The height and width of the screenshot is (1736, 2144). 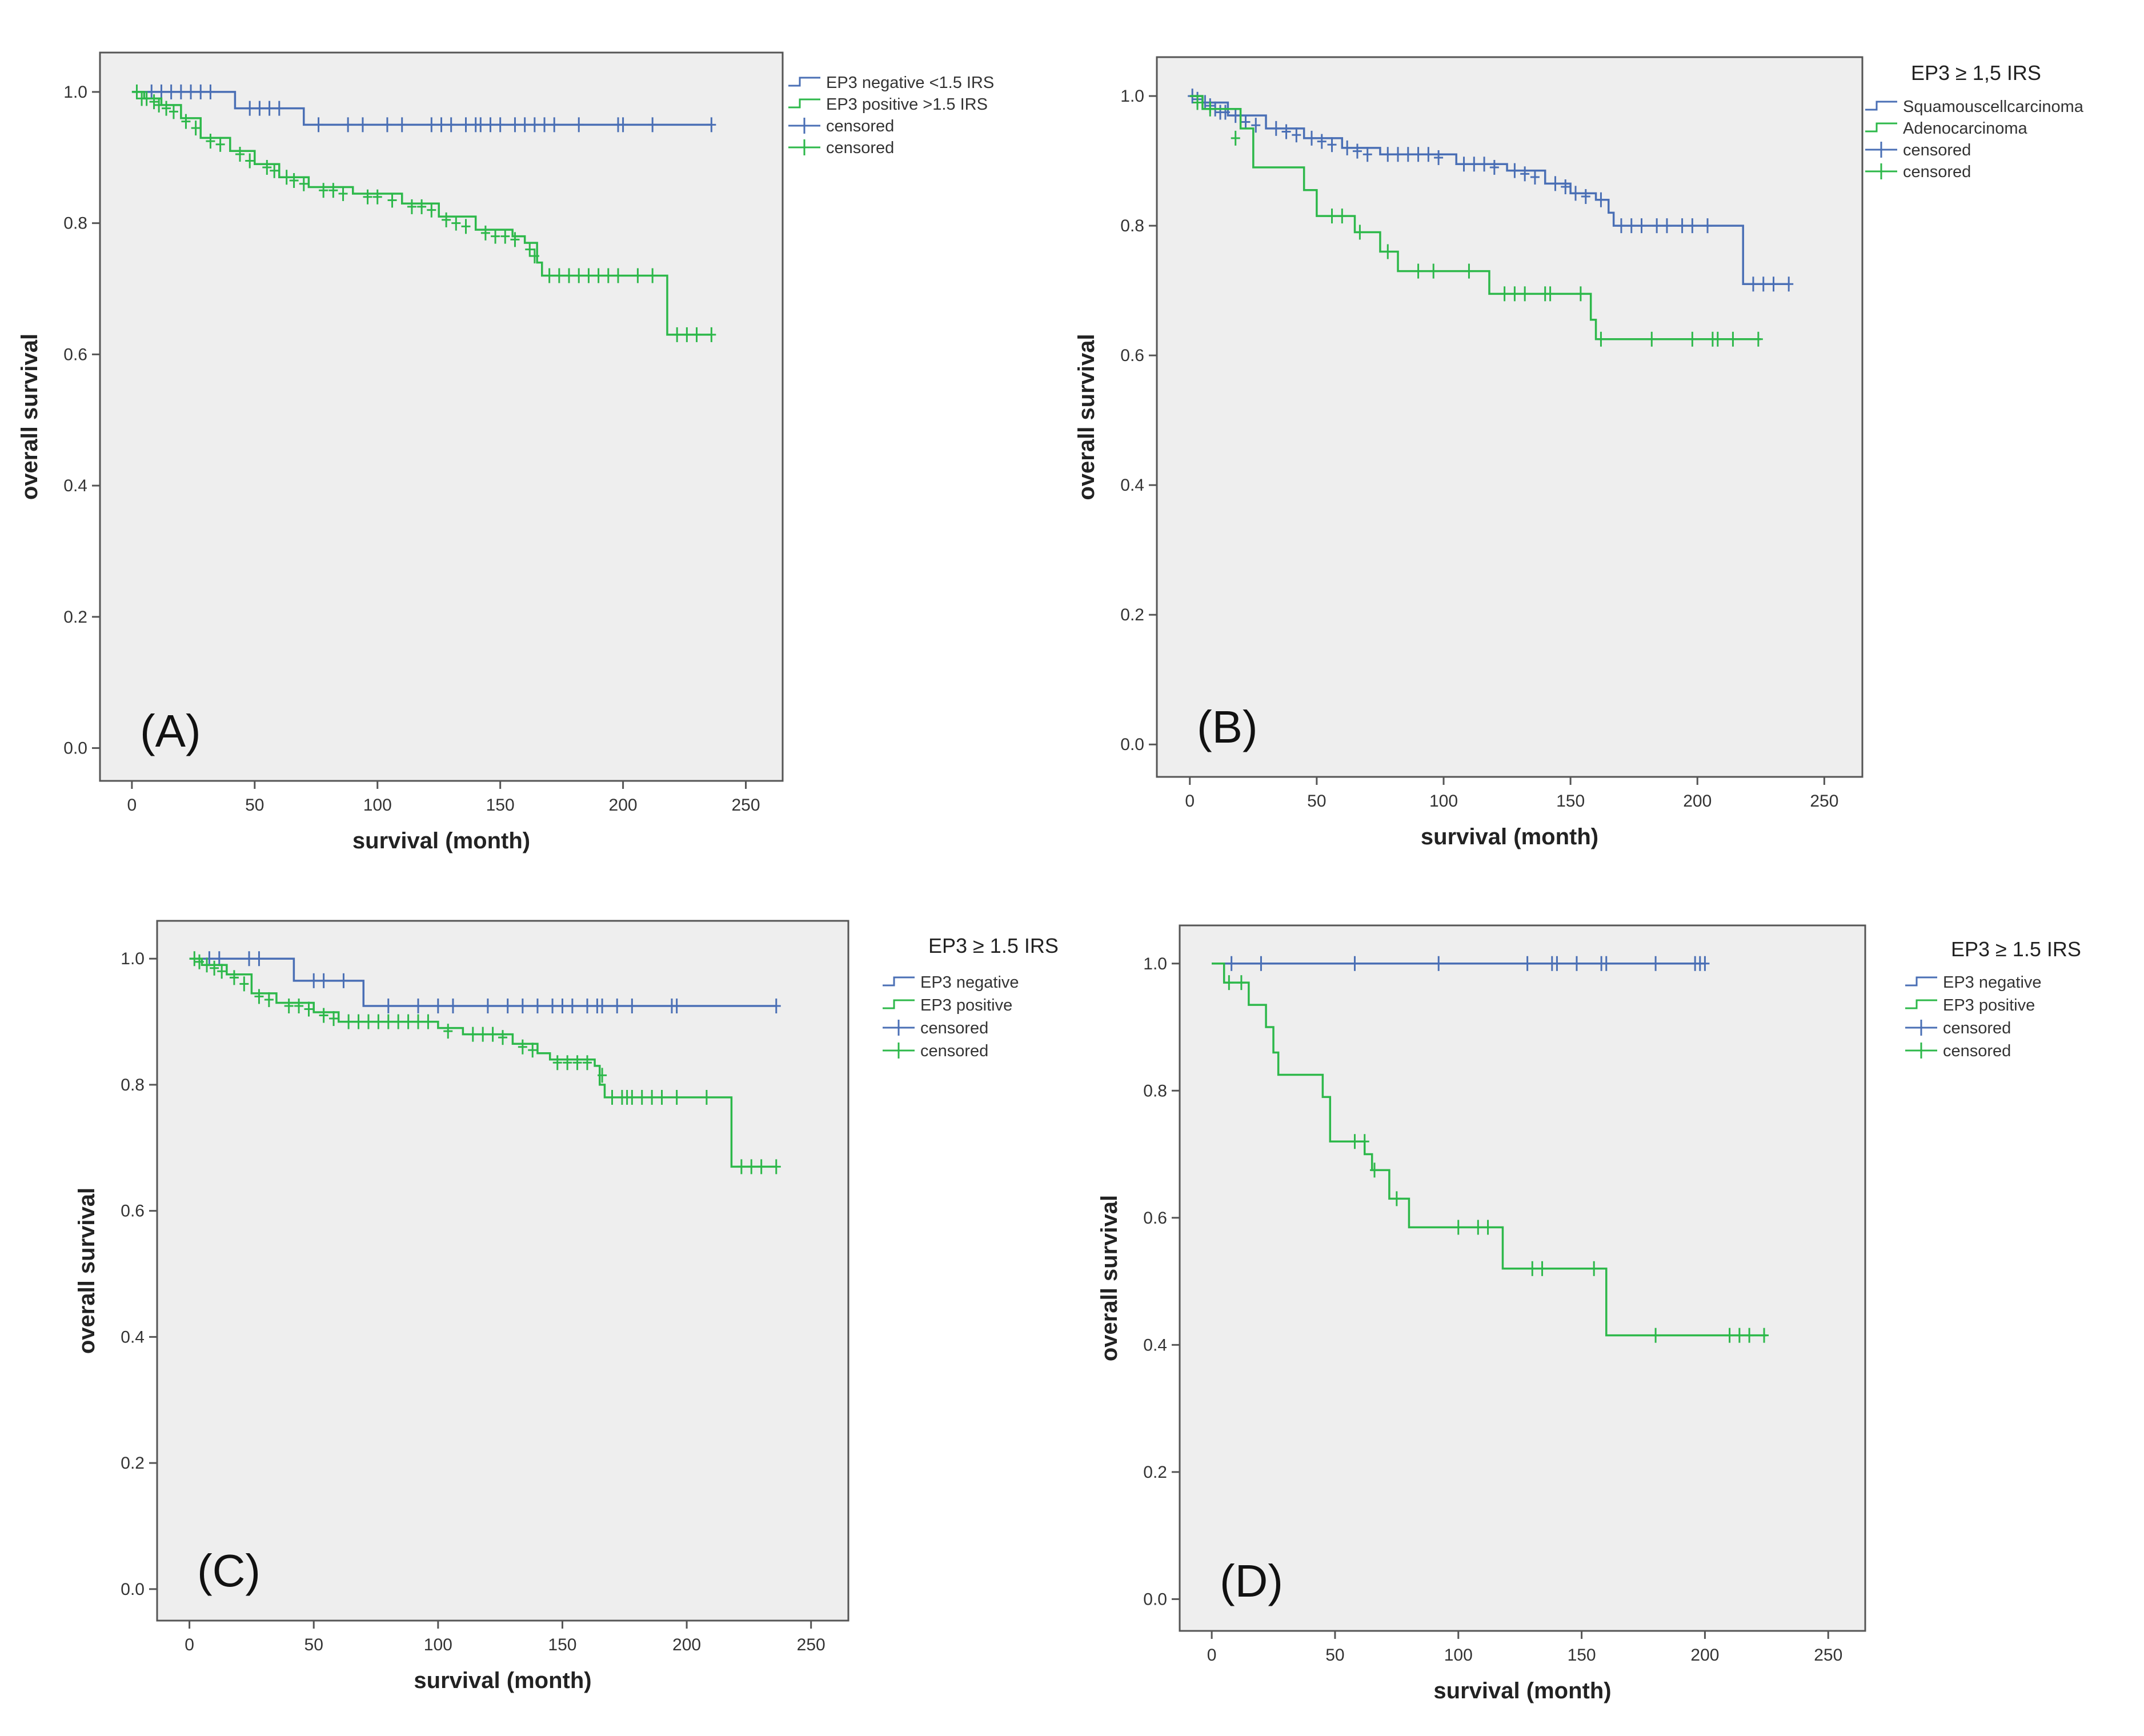 What do you see at coordinates (910, 83) in the screenshot?
I see `legend-label: EP3 negative <1.5 IRS` at bounding box center [910, 83].